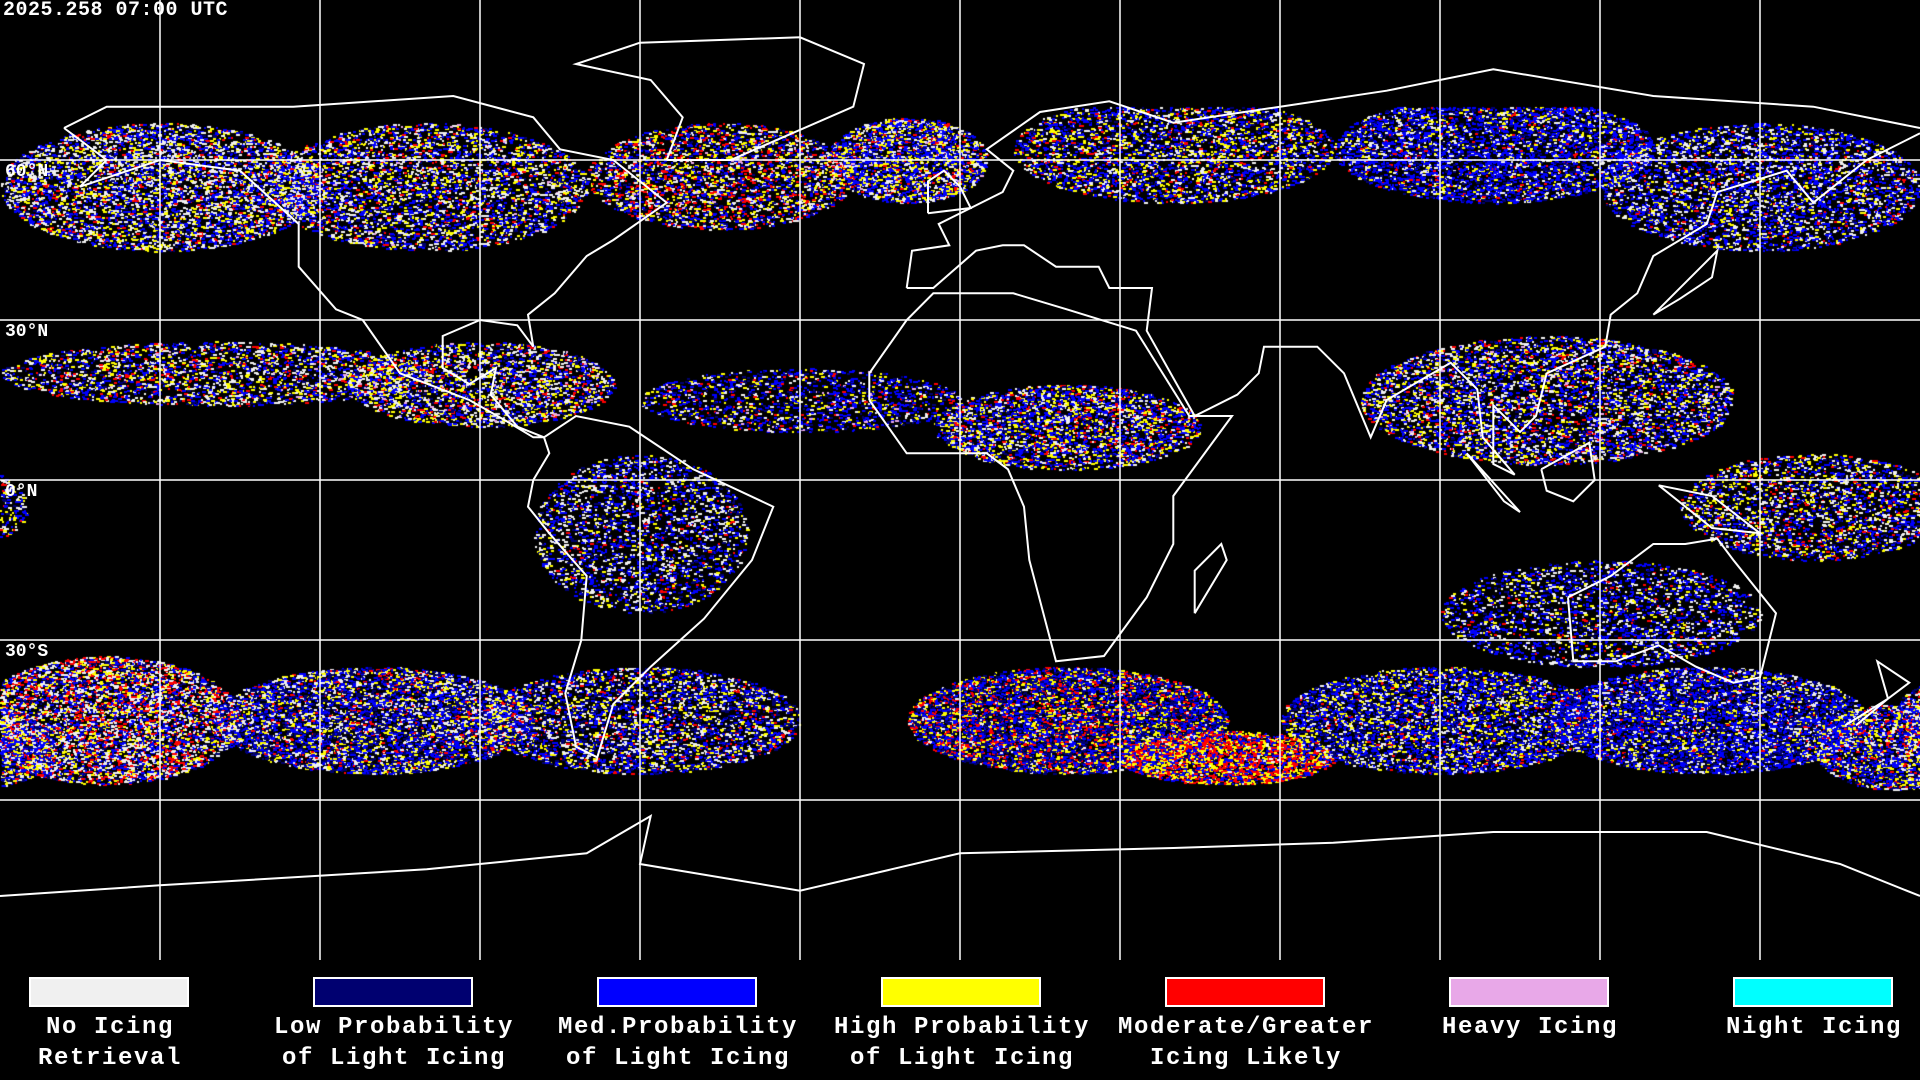  I want to click on lat-label-30n: 30°N, so click(27, 332).